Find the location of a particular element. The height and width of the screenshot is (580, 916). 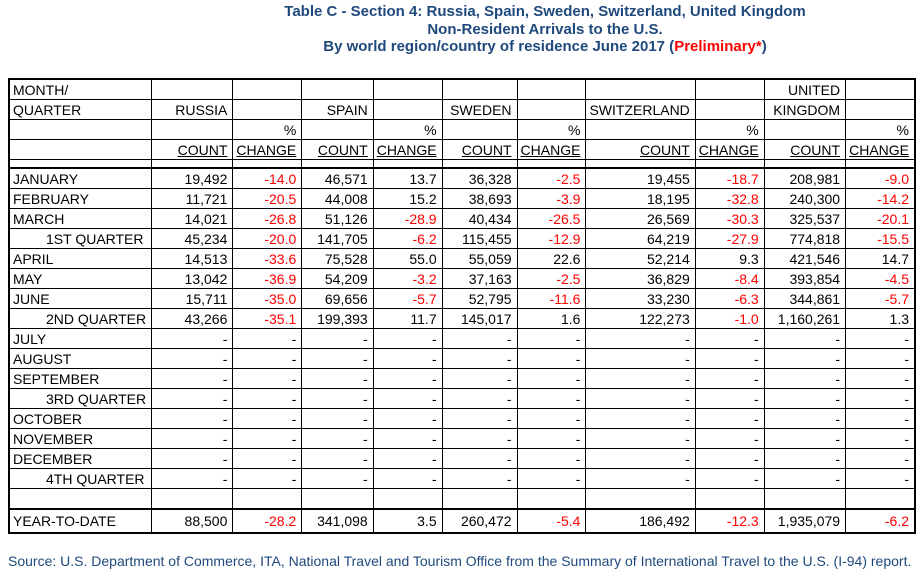

data-cell: -30.3 is located at coordinates (729, 218).